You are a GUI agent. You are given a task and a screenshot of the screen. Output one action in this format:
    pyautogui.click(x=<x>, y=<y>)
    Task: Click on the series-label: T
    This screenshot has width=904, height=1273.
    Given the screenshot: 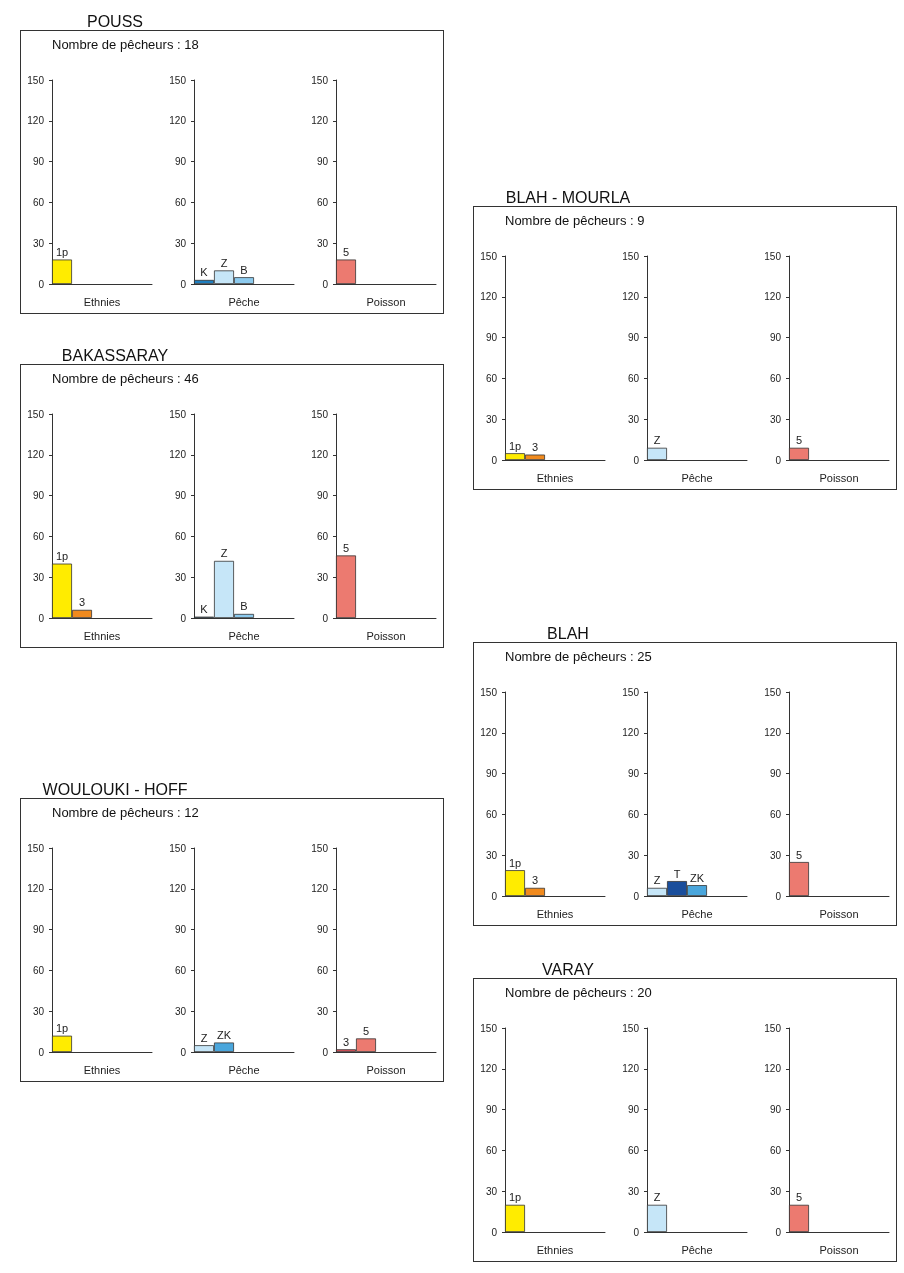 What is the action you would take?
    pyautogui.click(x=677, y=873)
    